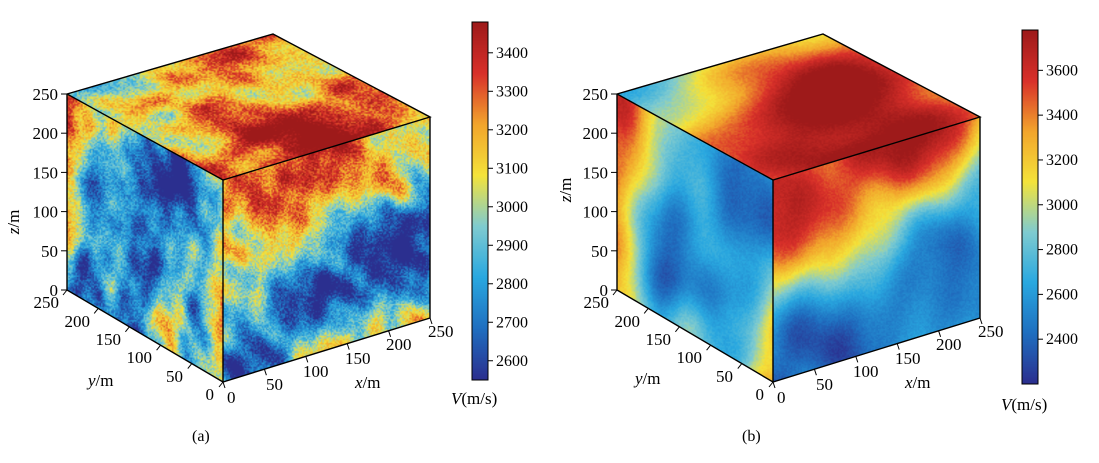 Image resolution: width=1099 pixels, height=463 pixels. I want to click on y-tick-a: 150, so click(109, 339).